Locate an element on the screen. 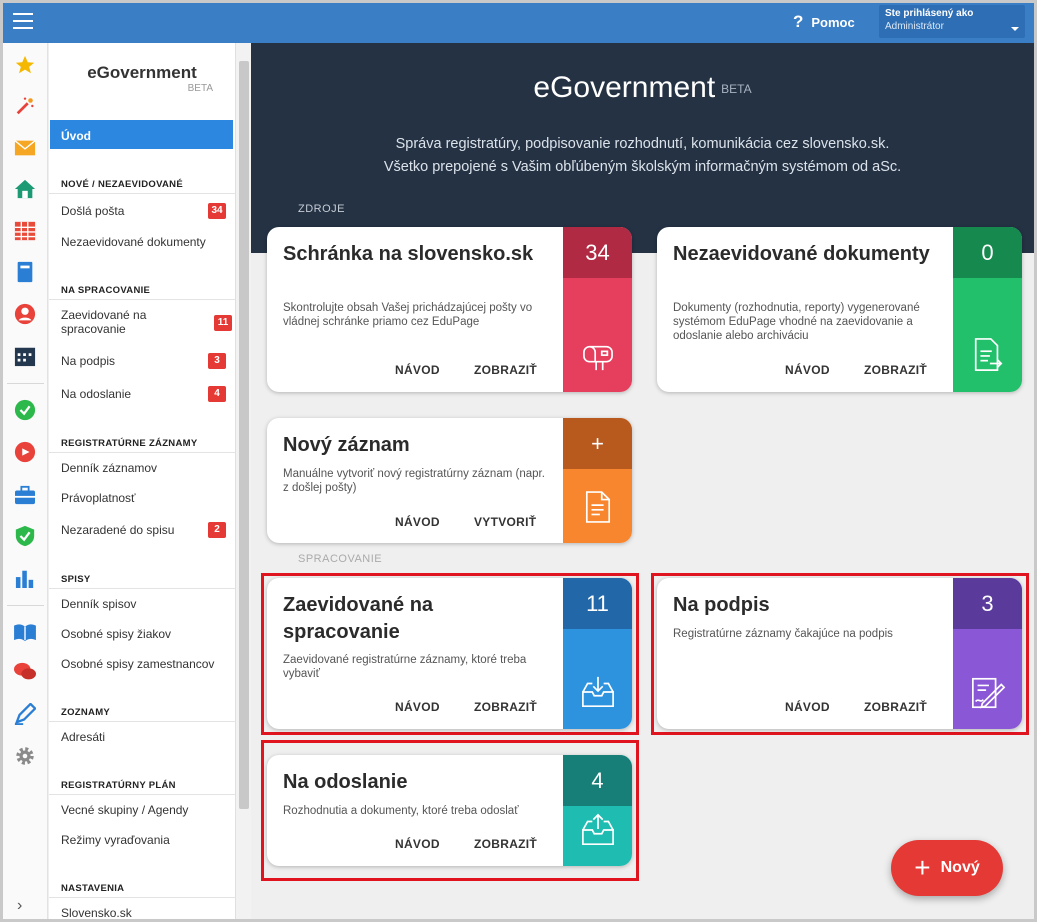 The height and width of the screenshot is (922, 1037). sidebar-scrollbar is located at coordinates (243, 481).